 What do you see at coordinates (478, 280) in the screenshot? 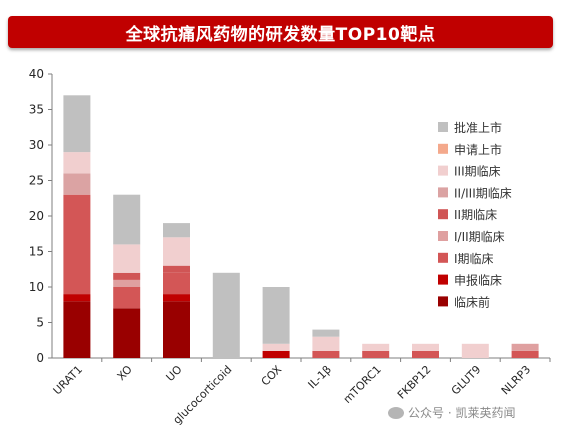
I see `legend-label: 申报临床` at bounding box center [478, 280].